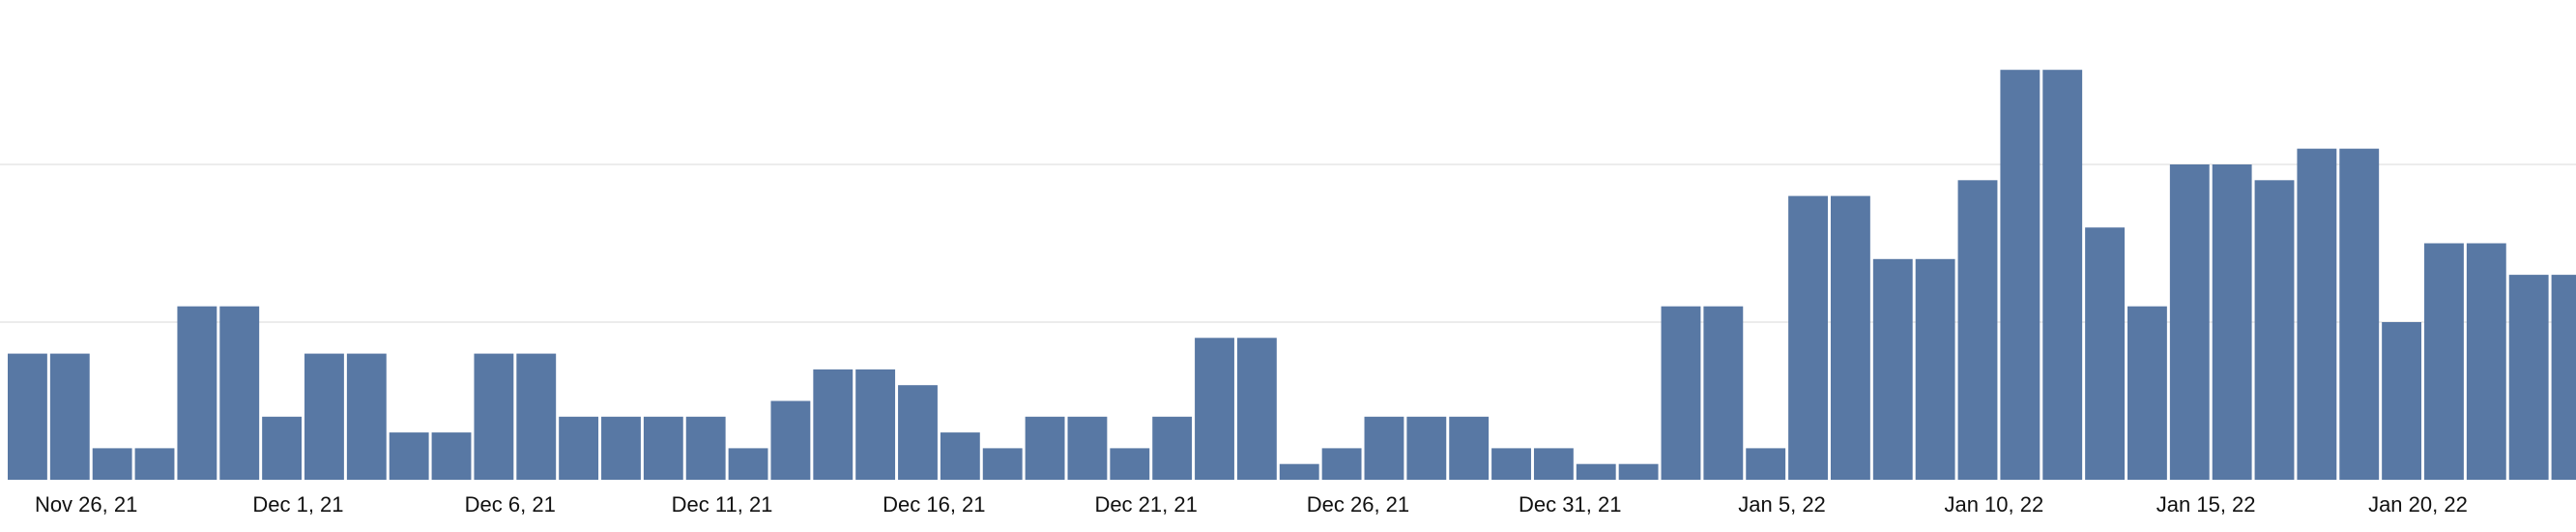 Image resolution: width=2576 pixels, height=532 pixels. What do you see at coordinates (86, 504) in the screenshot?
I see `x-tick-label: Nov 26, 21` at bounding box center [86, 504].